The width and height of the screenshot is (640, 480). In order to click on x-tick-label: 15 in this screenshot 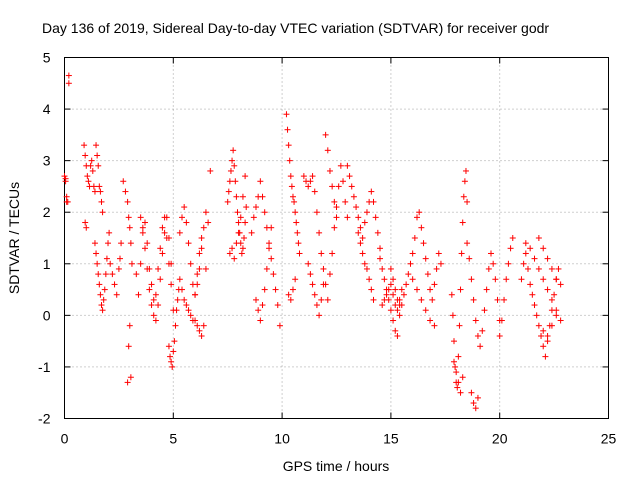, I will do `click(391, 439)`.